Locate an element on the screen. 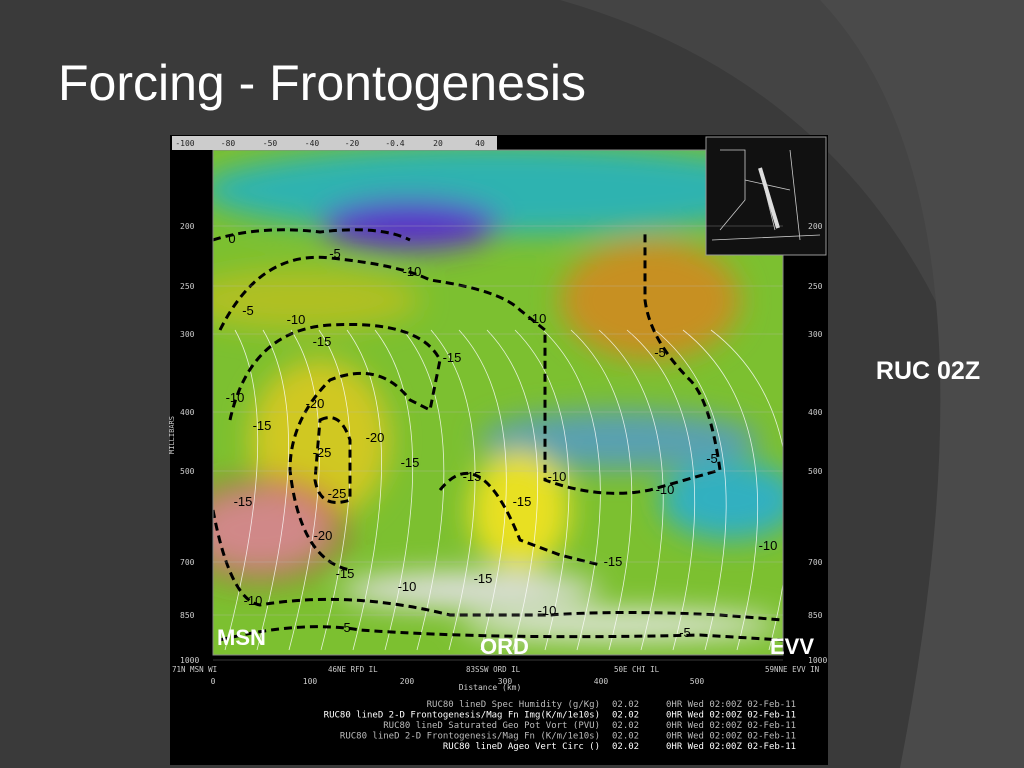  distance-tick: 0 is located at coordinates (213, 681).